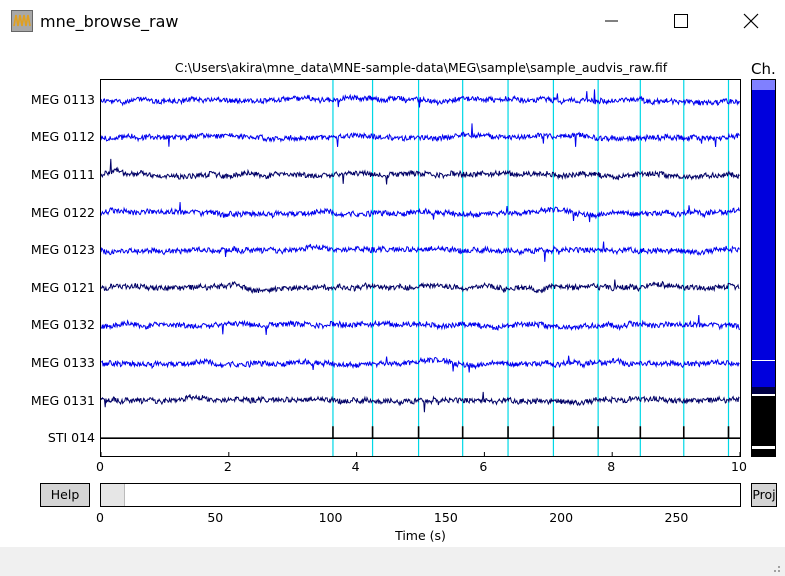 This screenshot has height=576, width=785. I want to click on channel-label-meg-0112: MEG 0112, so click(62, 137).